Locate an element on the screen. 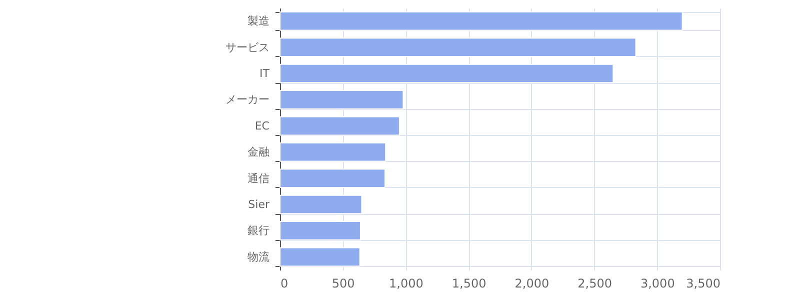 The image size is (800, 300). y-tick-label: 製造 is located at coordinates (259, 21).